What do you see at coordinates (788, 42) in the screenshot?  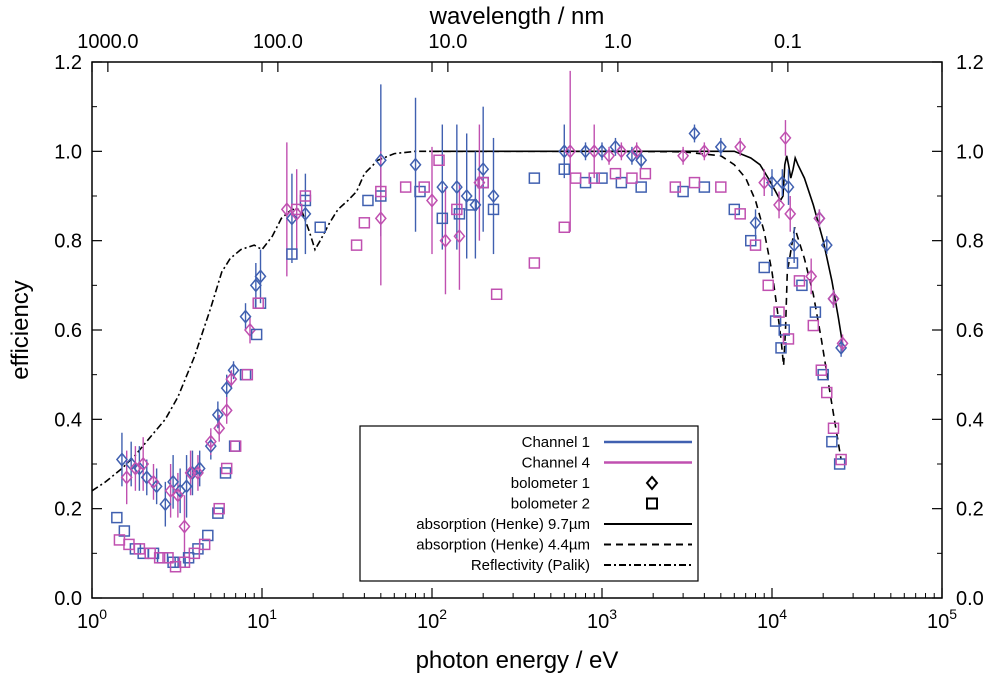 I see `top-tick-label: 0.1` at bounding box center [788, 42].